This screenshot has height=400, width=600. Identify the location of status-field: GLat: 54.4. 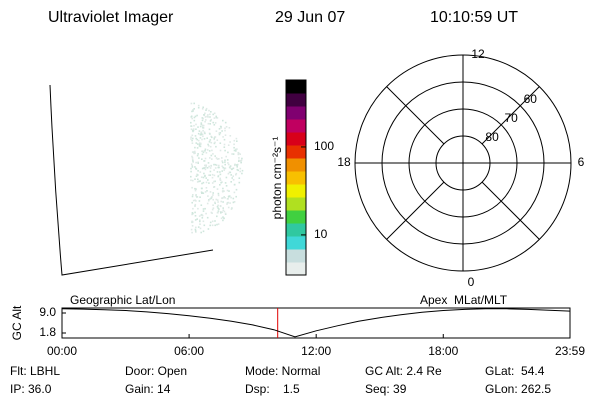
(515, 371).